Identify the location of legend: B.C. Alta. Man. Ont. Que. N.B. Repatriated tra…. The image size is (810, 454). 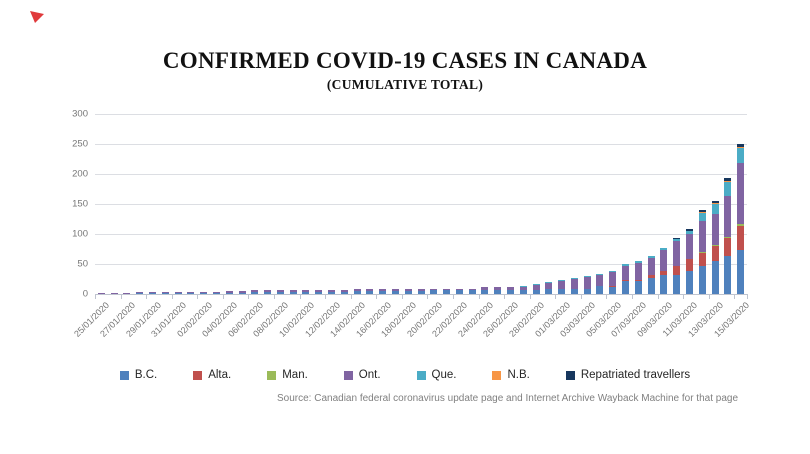
(405, 375).